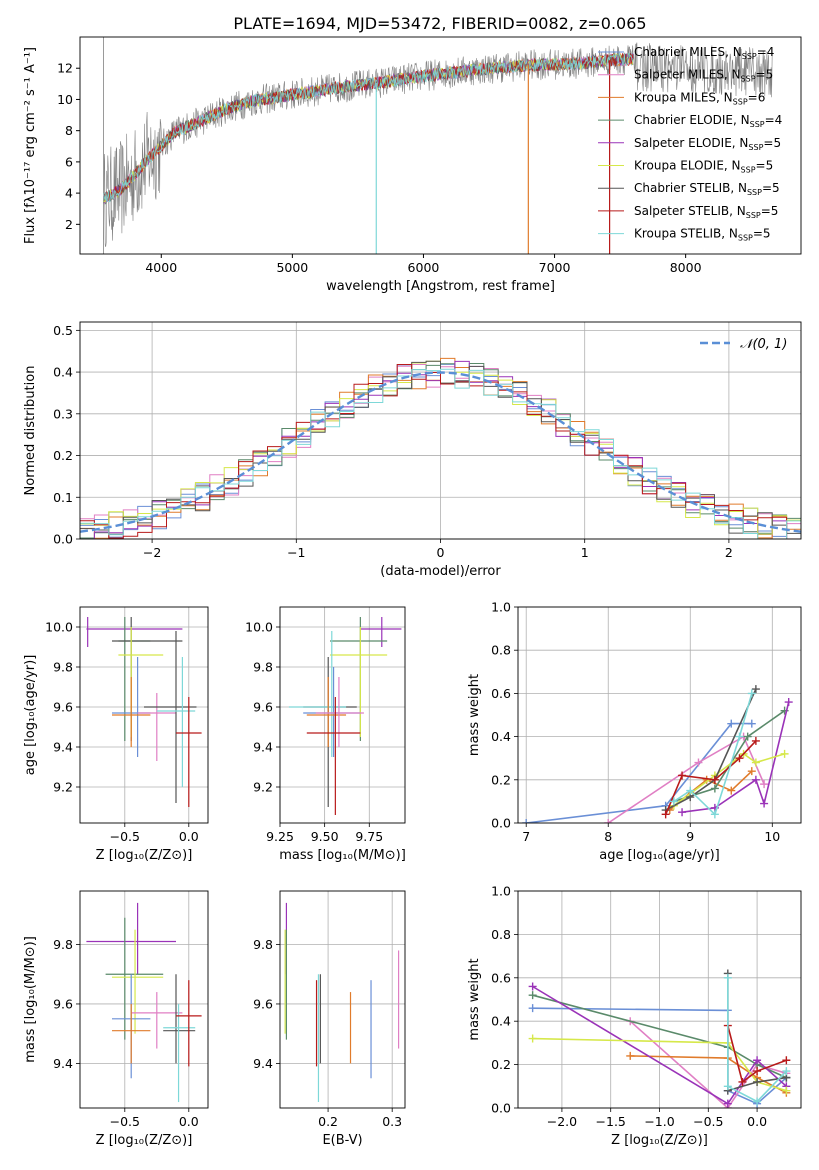 The width and height of the screenshot is (819, 1170). What do you see at coordinates (763, 344) in the screenshot?
I see `legend-normal-label: 𝒩(0, 1)` at bounding box center [763, 344].